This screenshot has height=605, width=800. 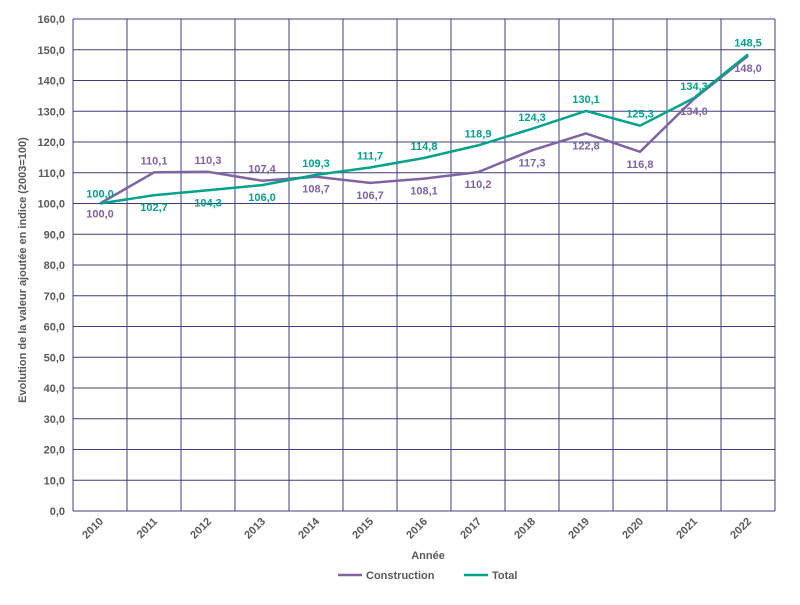 I want to click on data-label-construction: 148,0, so click(x=748, y=69).